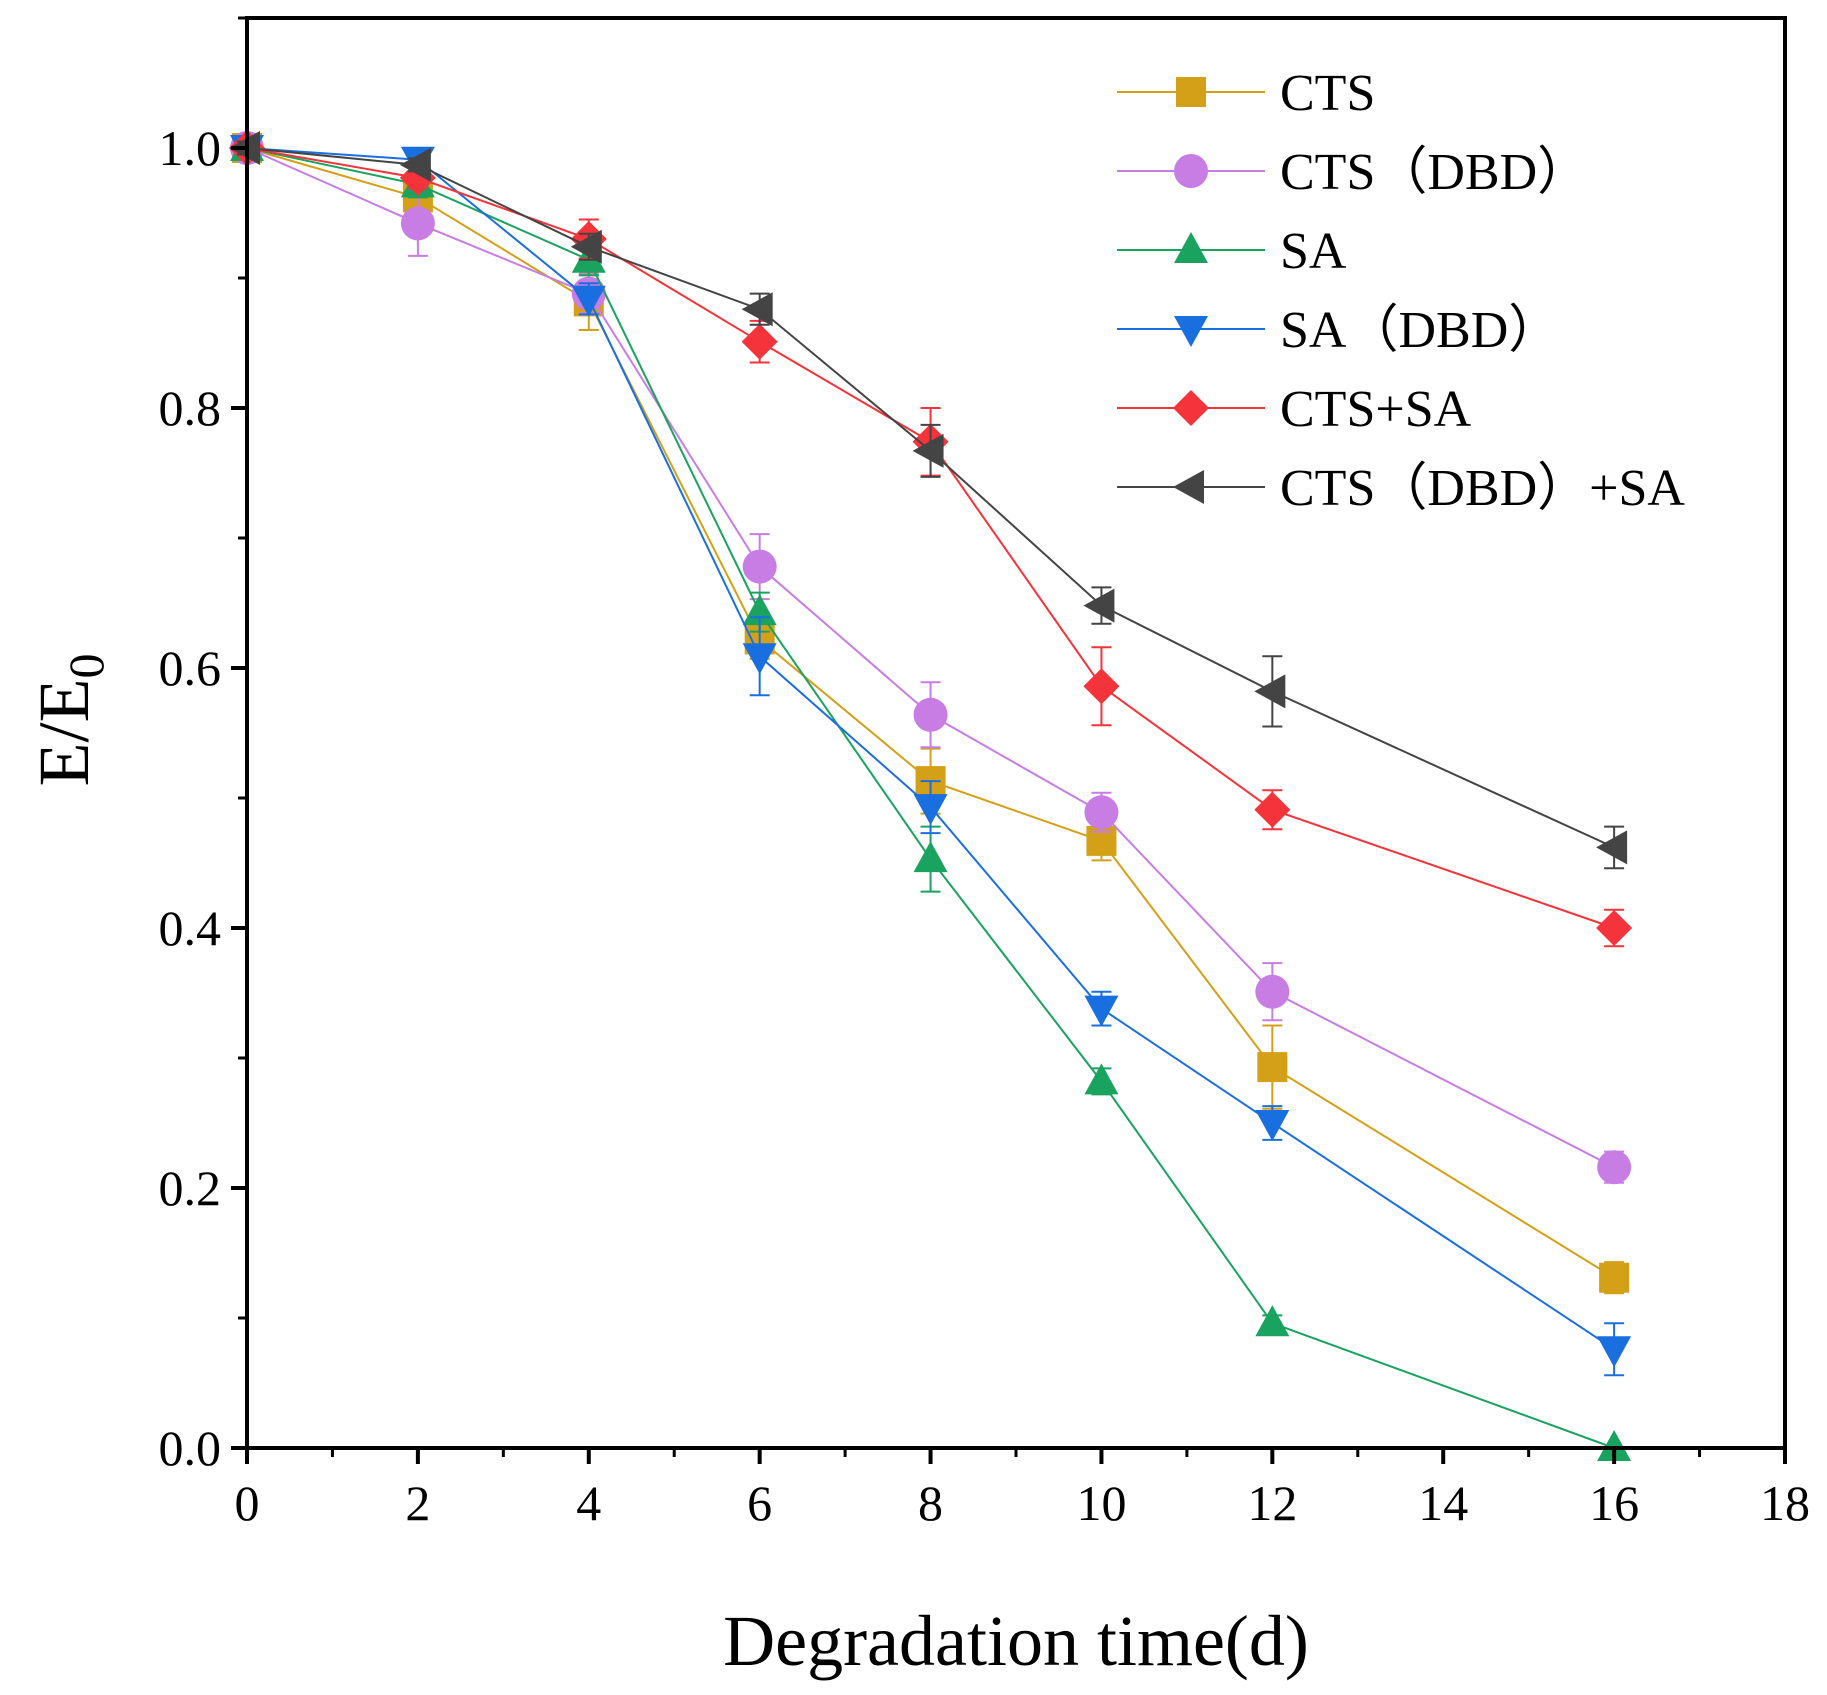 The height and width of the screenshot is (1695, 1827). I want to click on legend-item: CTS, so click(1246, 93).